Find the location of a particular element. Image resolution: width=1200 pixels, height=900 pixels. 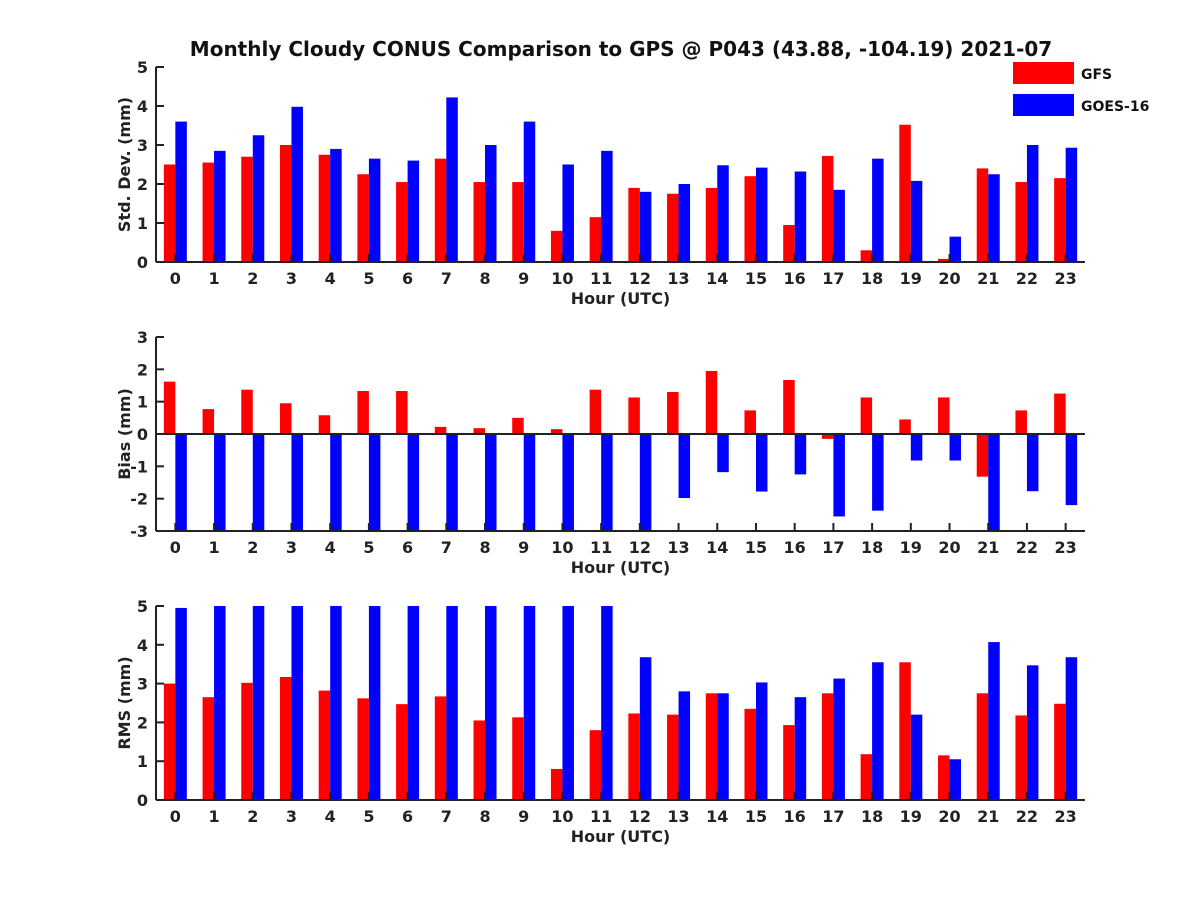

x-tick-label: 19 is located at coordinates (911, 816).